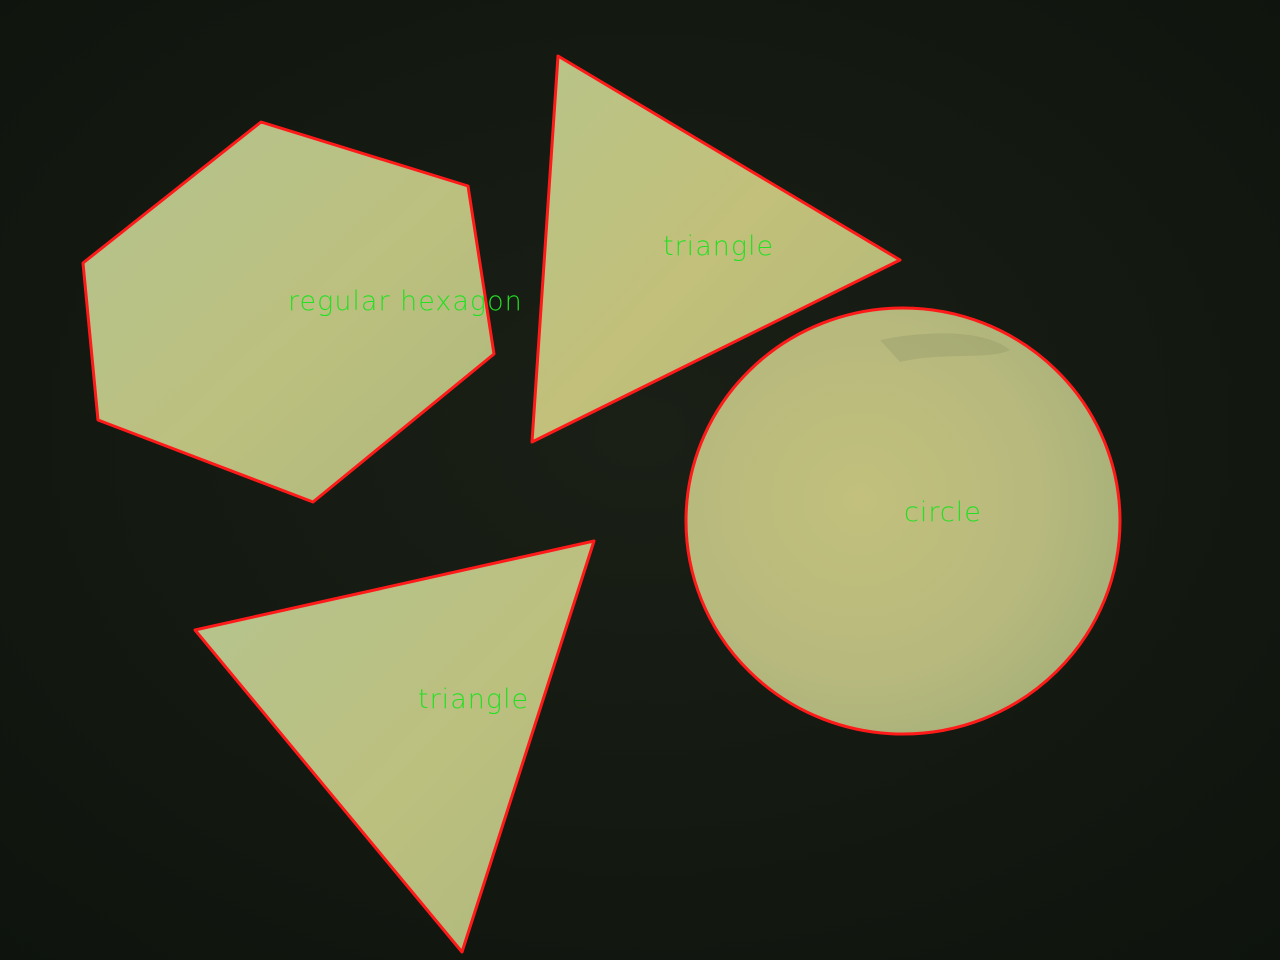 This screenshot has height=960, width=1280. I want to click on hexagon-paper, so click(288, 312).